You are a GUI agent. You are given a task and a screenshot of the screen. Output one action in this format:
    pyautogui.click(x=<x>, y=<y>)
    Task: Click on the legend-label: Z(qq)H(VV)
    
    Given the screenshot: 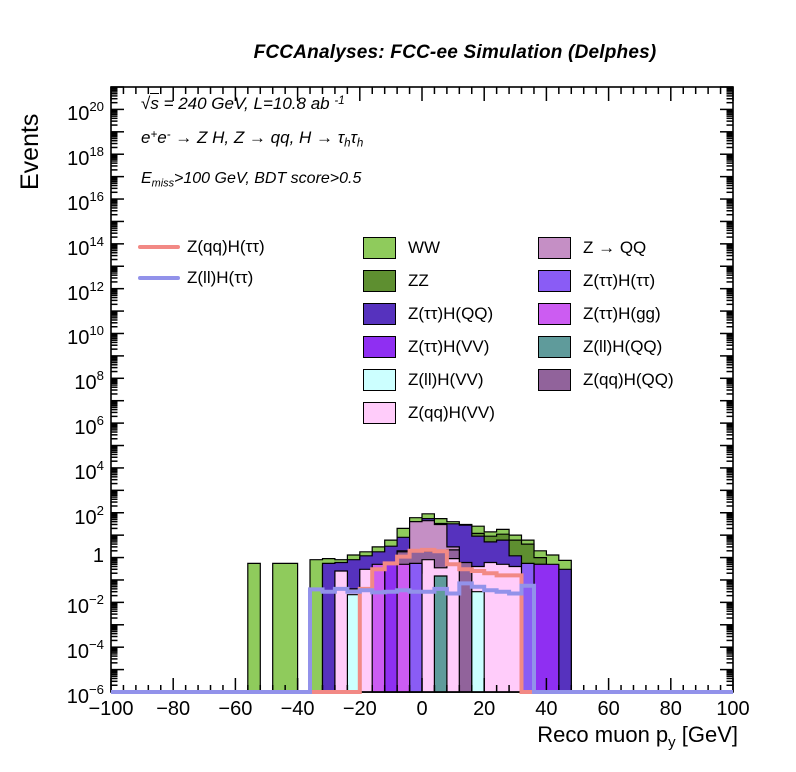 What is the action you would take?
    pyautogui.click(x=451, y=412)
    